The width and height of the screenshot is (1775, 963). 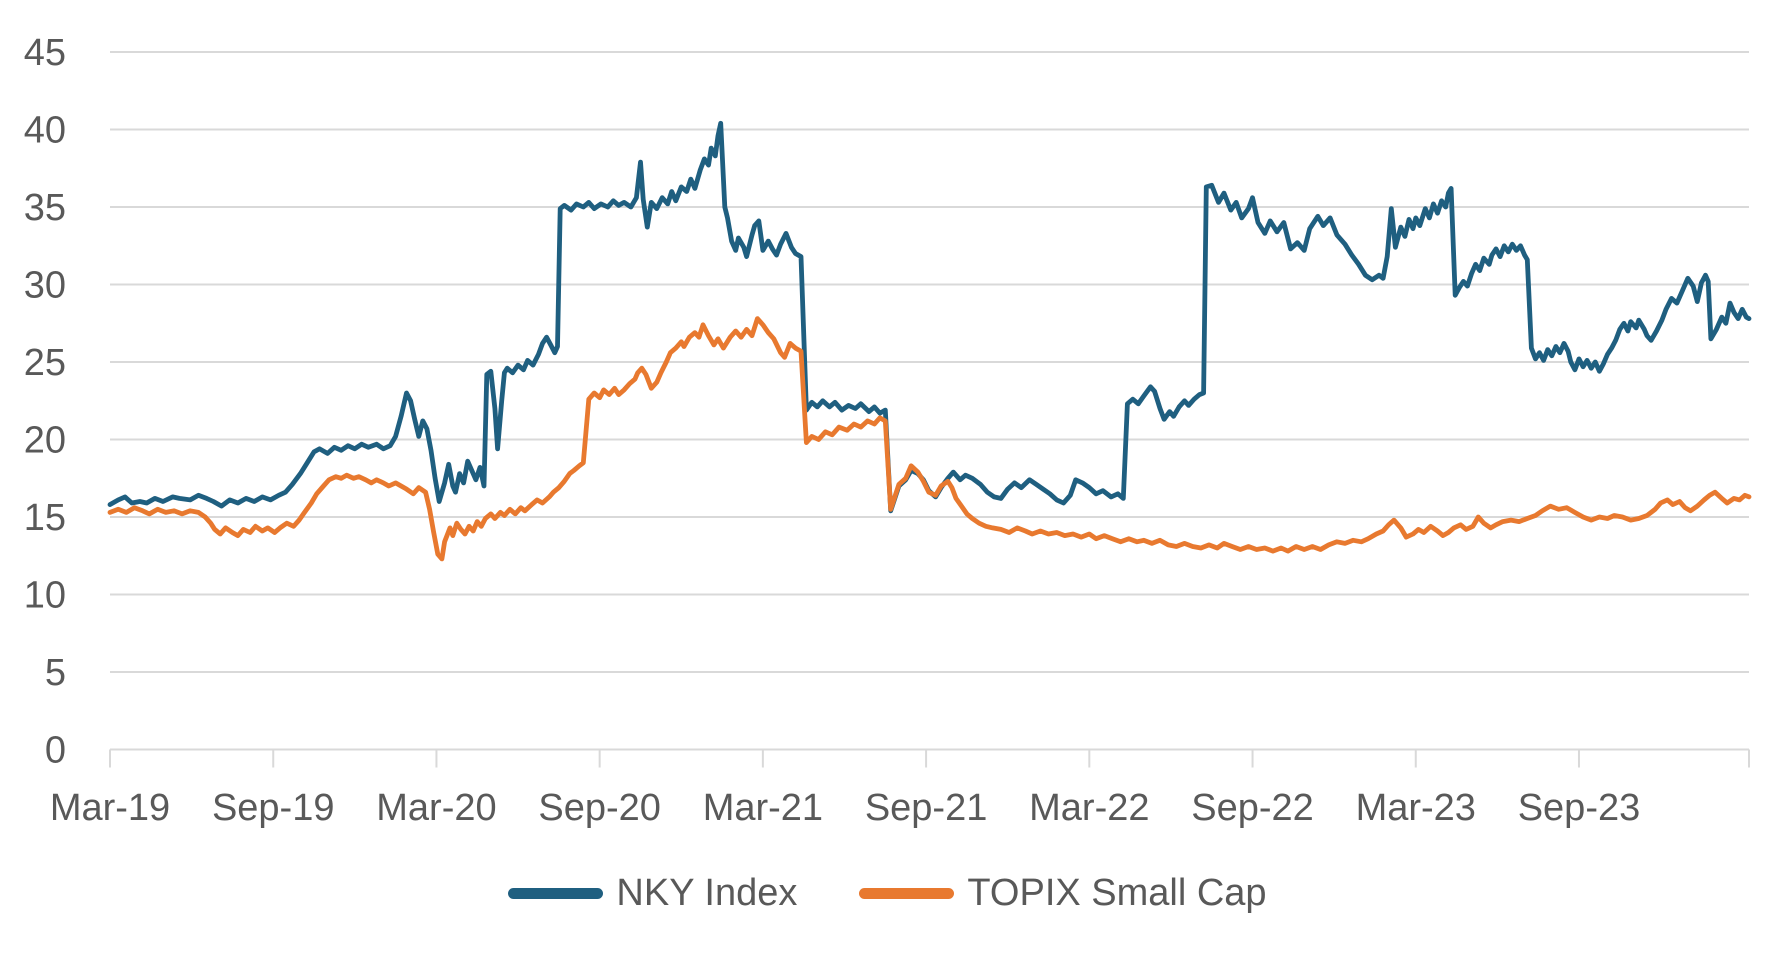 I want to click on legend-label: NKY Index, so click(x=707, y=893).